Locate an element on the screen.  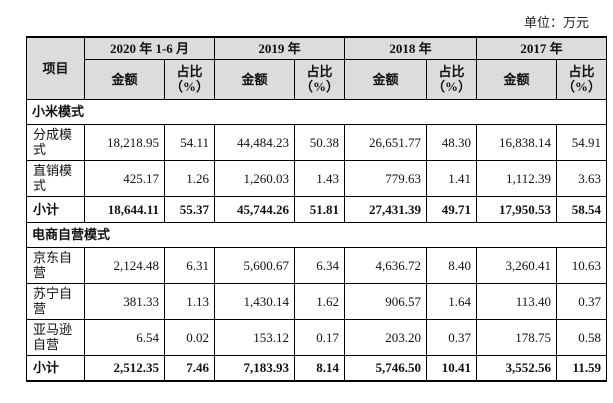
cell-amount: 779.63 is located at coordinates (386, 178).